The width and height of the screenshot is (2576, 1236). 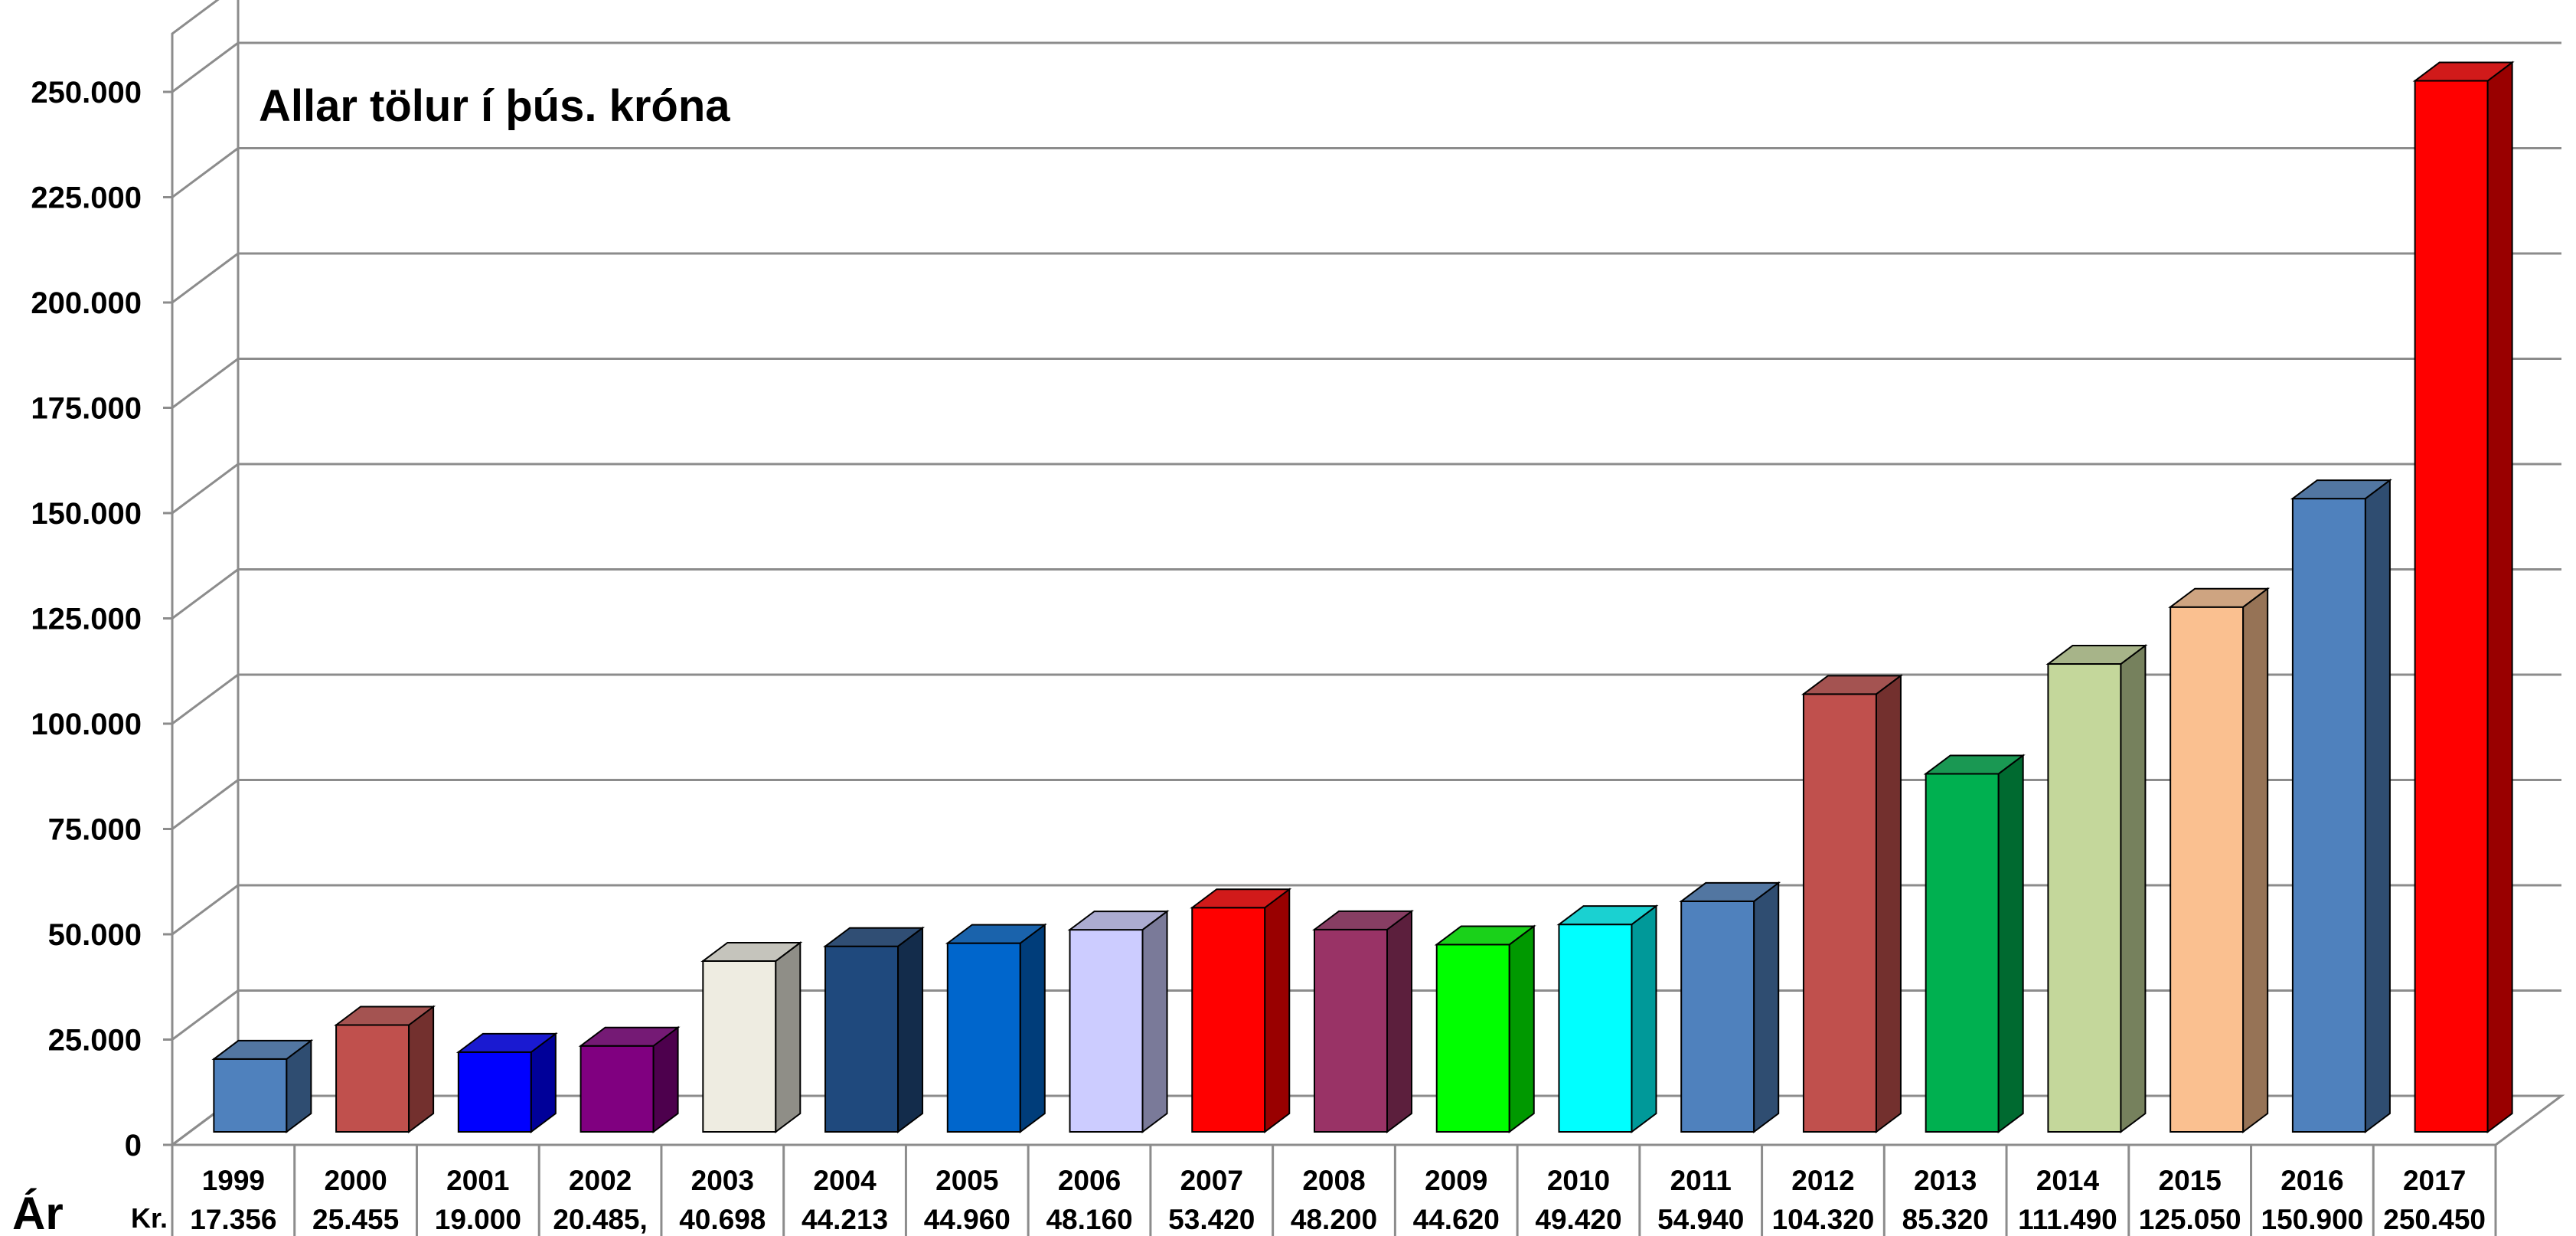 I want to click on table-year: 2013, so click(x=1945, y=1181).